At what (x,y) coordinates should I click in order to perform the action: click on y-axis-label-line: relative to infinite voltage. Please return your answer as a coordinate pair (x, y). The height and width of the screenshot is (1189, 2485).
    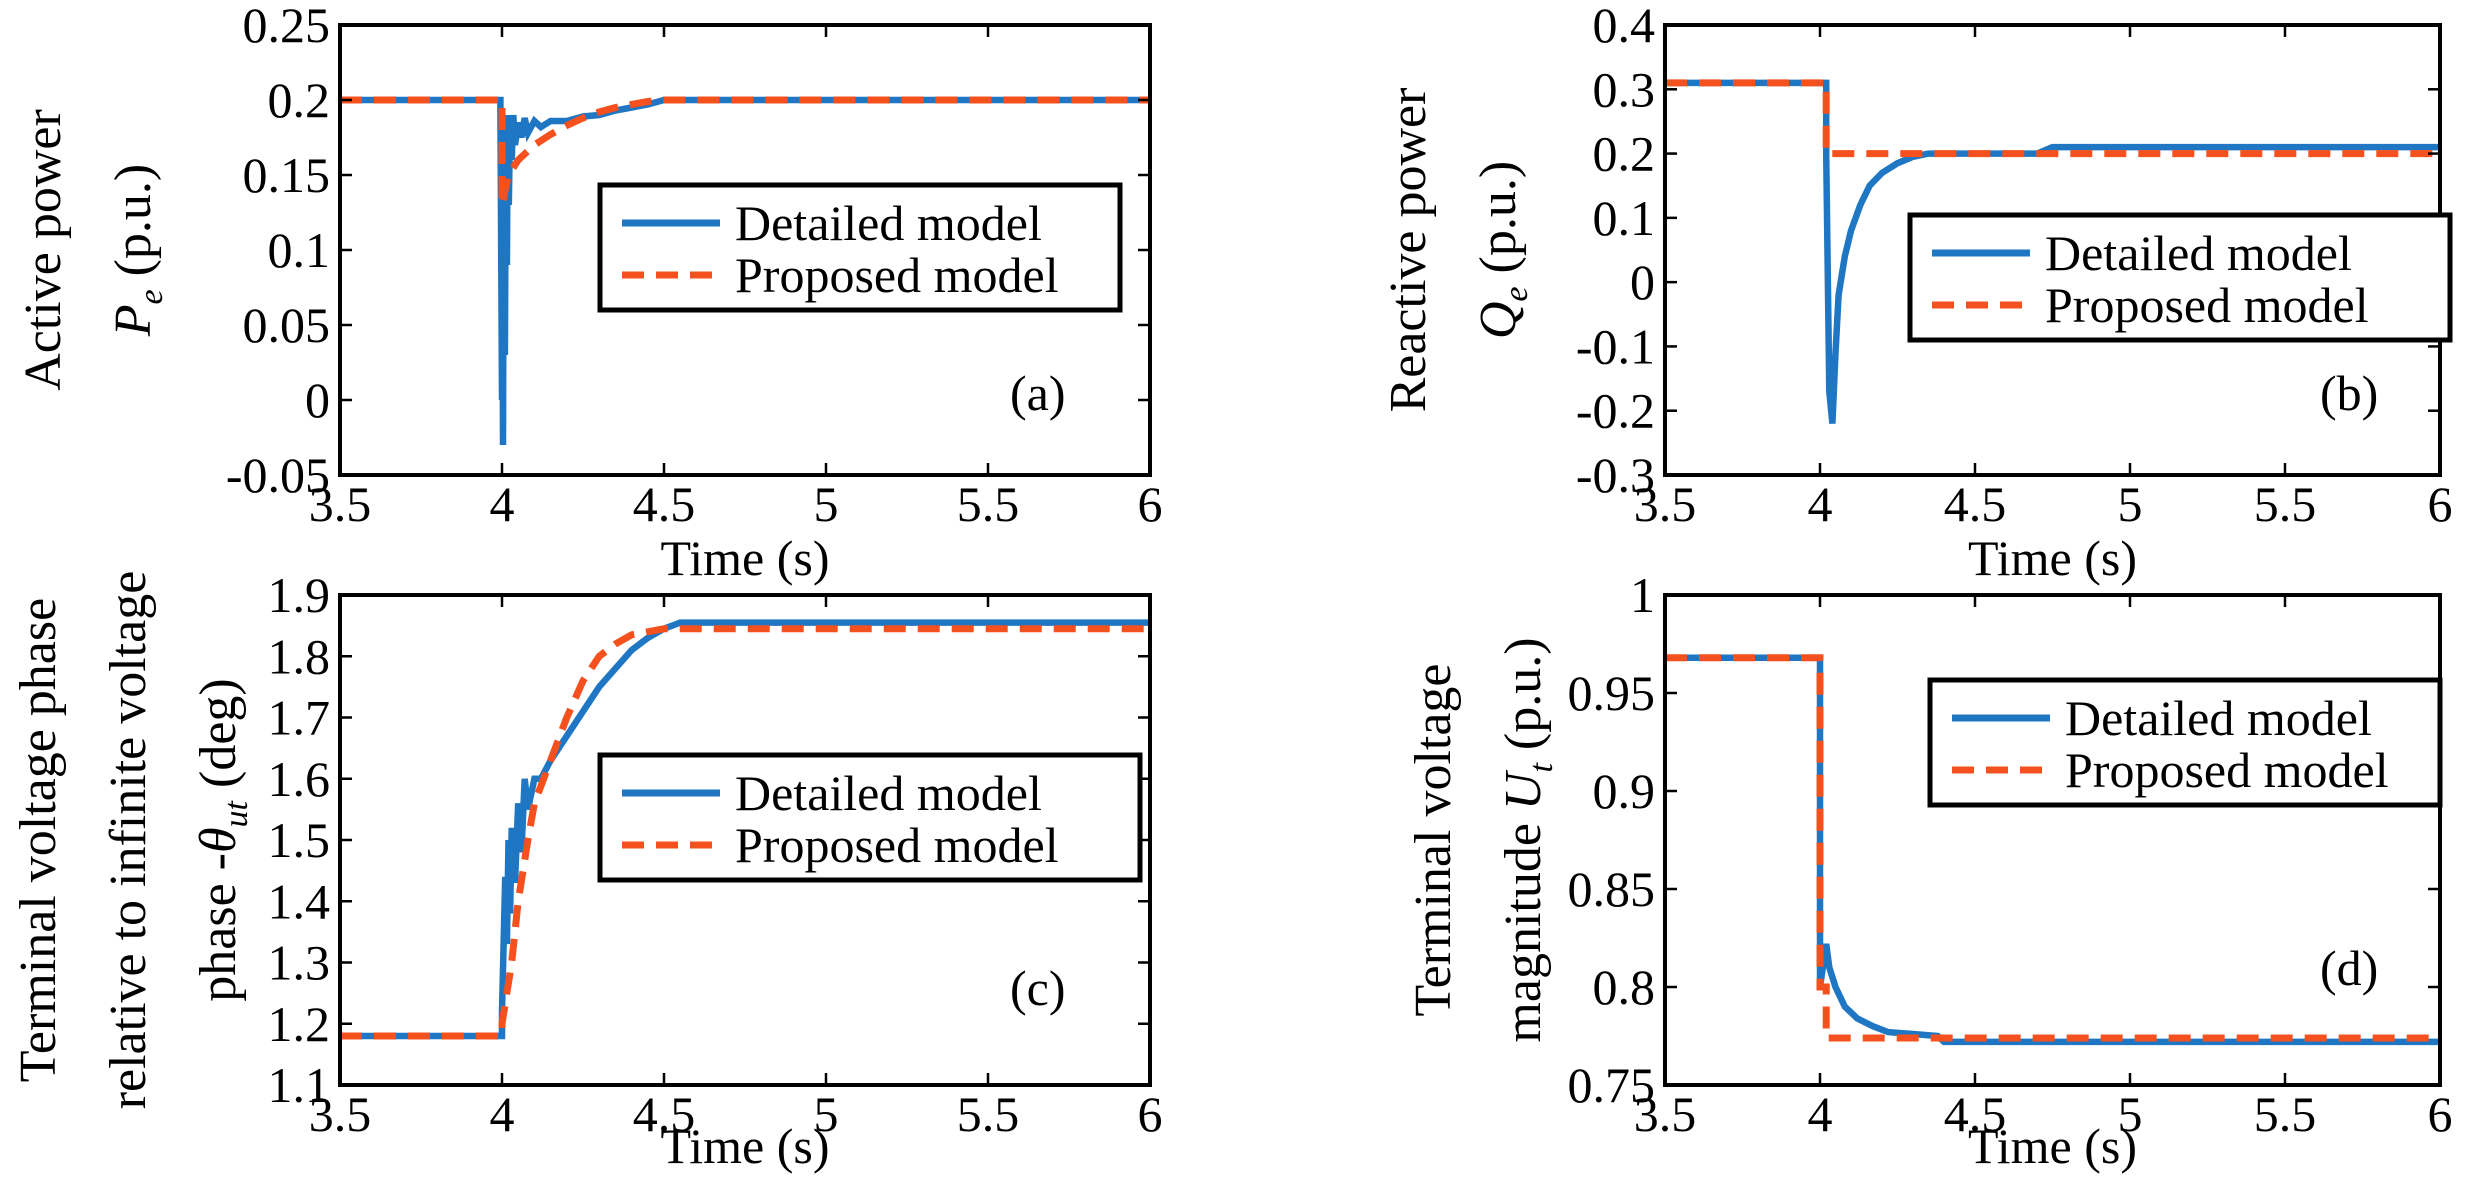
    Looking at the image, I should click on (128, 840).